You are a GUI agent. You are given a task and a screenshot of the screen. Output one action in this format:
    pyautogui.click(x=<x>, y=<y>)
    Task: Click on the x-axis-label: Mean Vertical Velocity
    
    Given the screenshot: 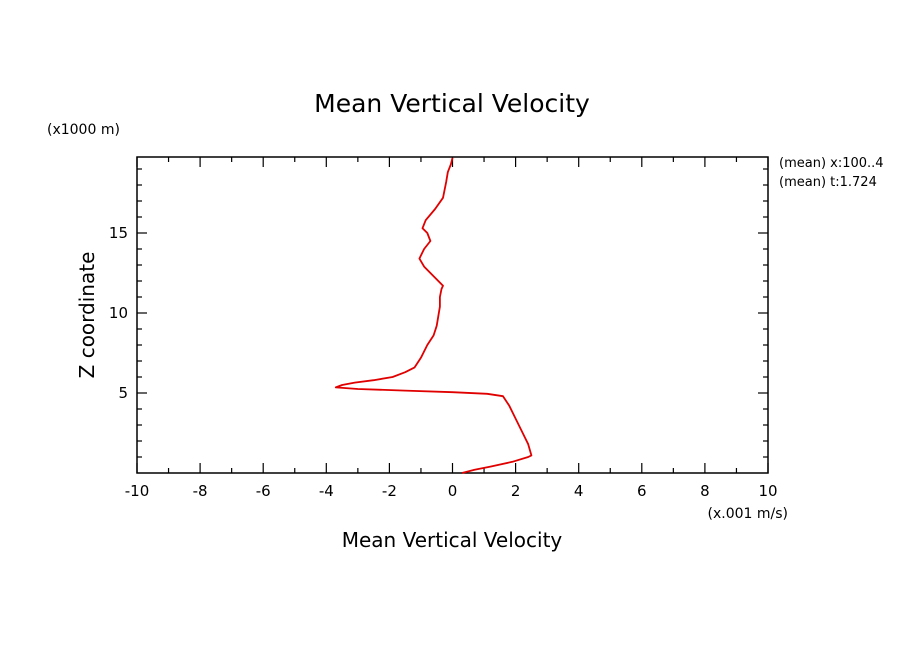 What is the action you would take?
    pyautogui.click(x=452, y=540)
    